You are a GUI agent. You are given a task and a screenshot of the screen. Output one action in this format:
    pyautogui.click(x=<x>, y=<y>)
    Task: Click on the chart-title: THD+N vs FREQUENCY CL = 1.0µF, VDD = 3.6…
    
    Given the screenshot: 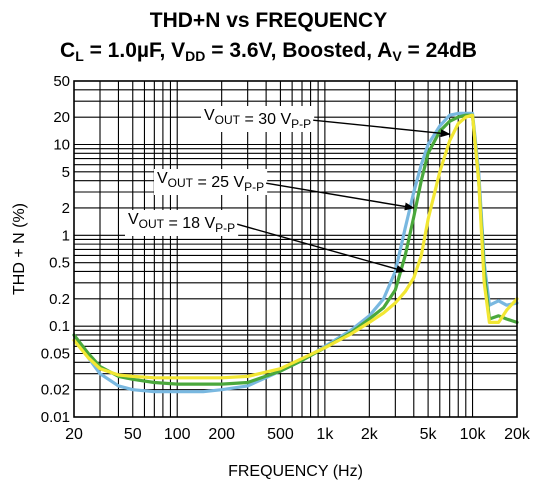 What is the action you would take?
    pyautogui.click(x=268, y=36)
    